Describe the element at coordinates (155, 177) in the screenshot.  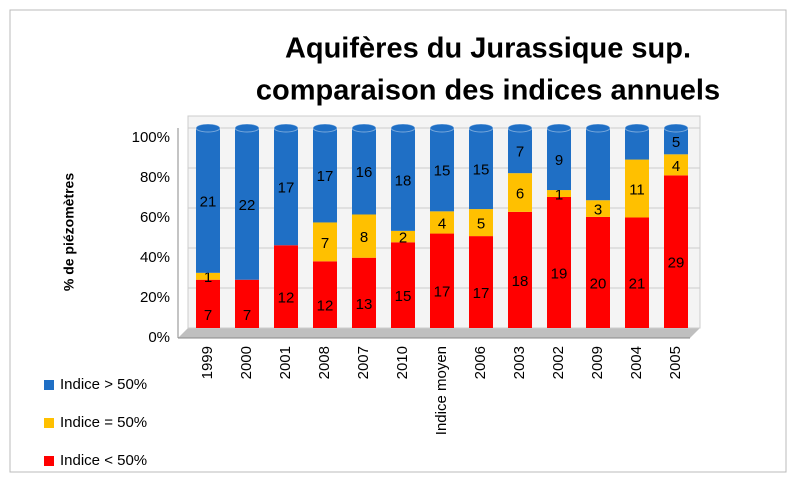
I see `y-tick-label: 80%` at that location.